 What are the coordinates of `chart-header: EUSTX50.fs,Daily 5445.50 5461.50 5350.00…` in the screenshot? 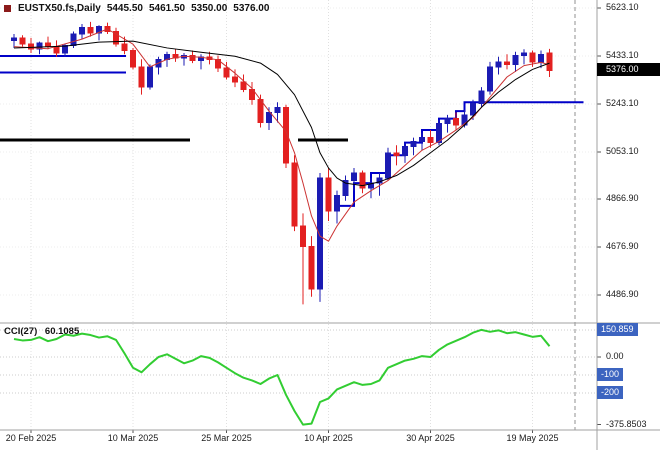 It's located at (136, 8).